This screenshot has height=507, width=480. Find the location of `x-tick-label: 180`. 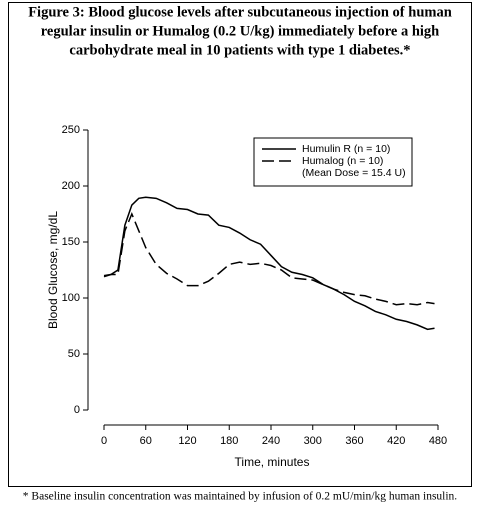

x-tick-label: 180 is located at coordinates (229, 441).